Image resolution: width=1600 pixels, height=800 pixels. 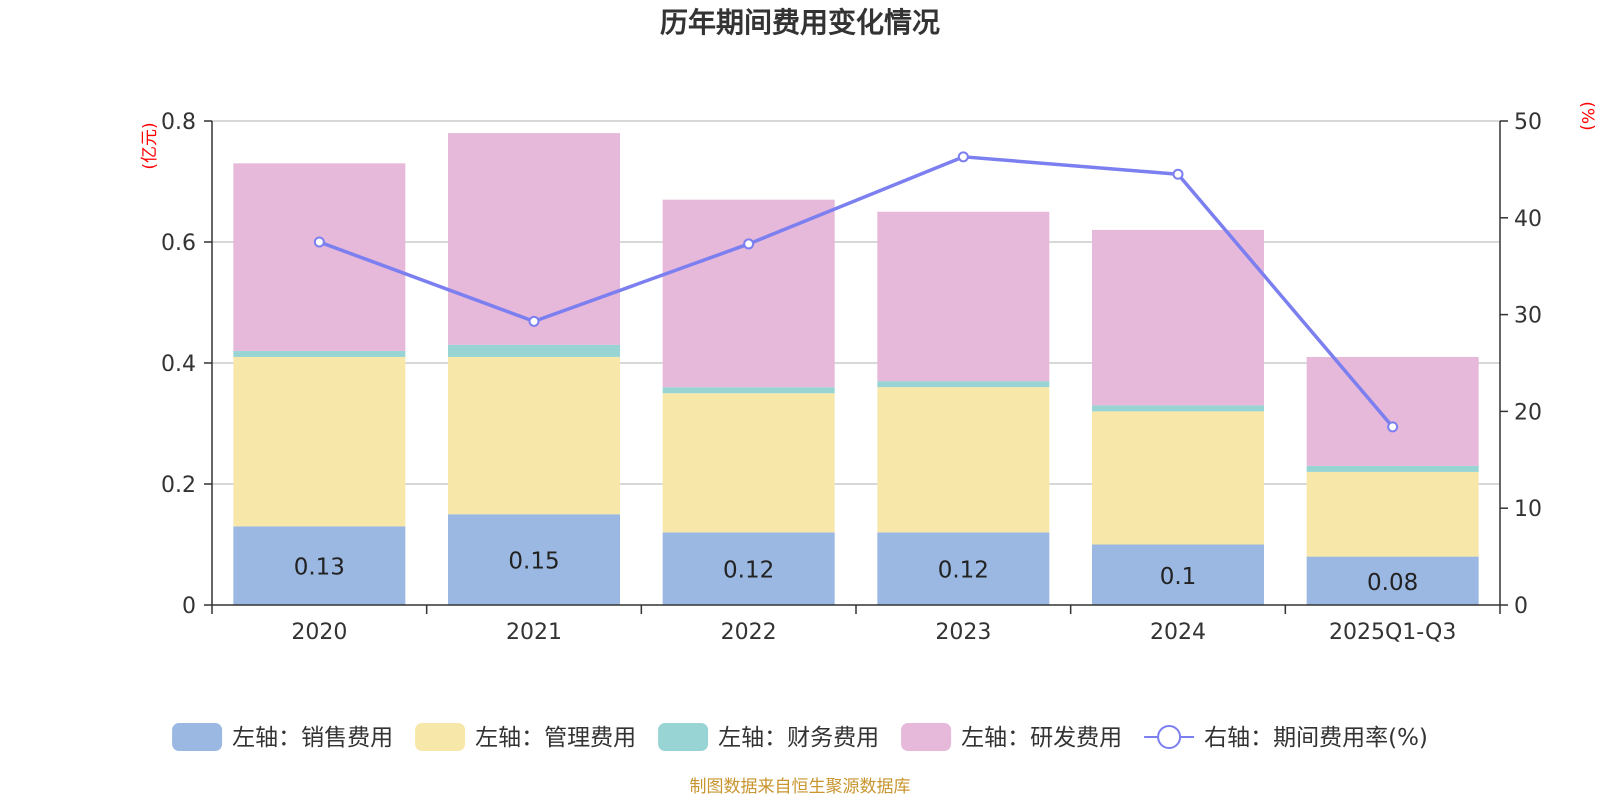 I want to click on x-tick-label: 2024, so click(x=1178, y=632).